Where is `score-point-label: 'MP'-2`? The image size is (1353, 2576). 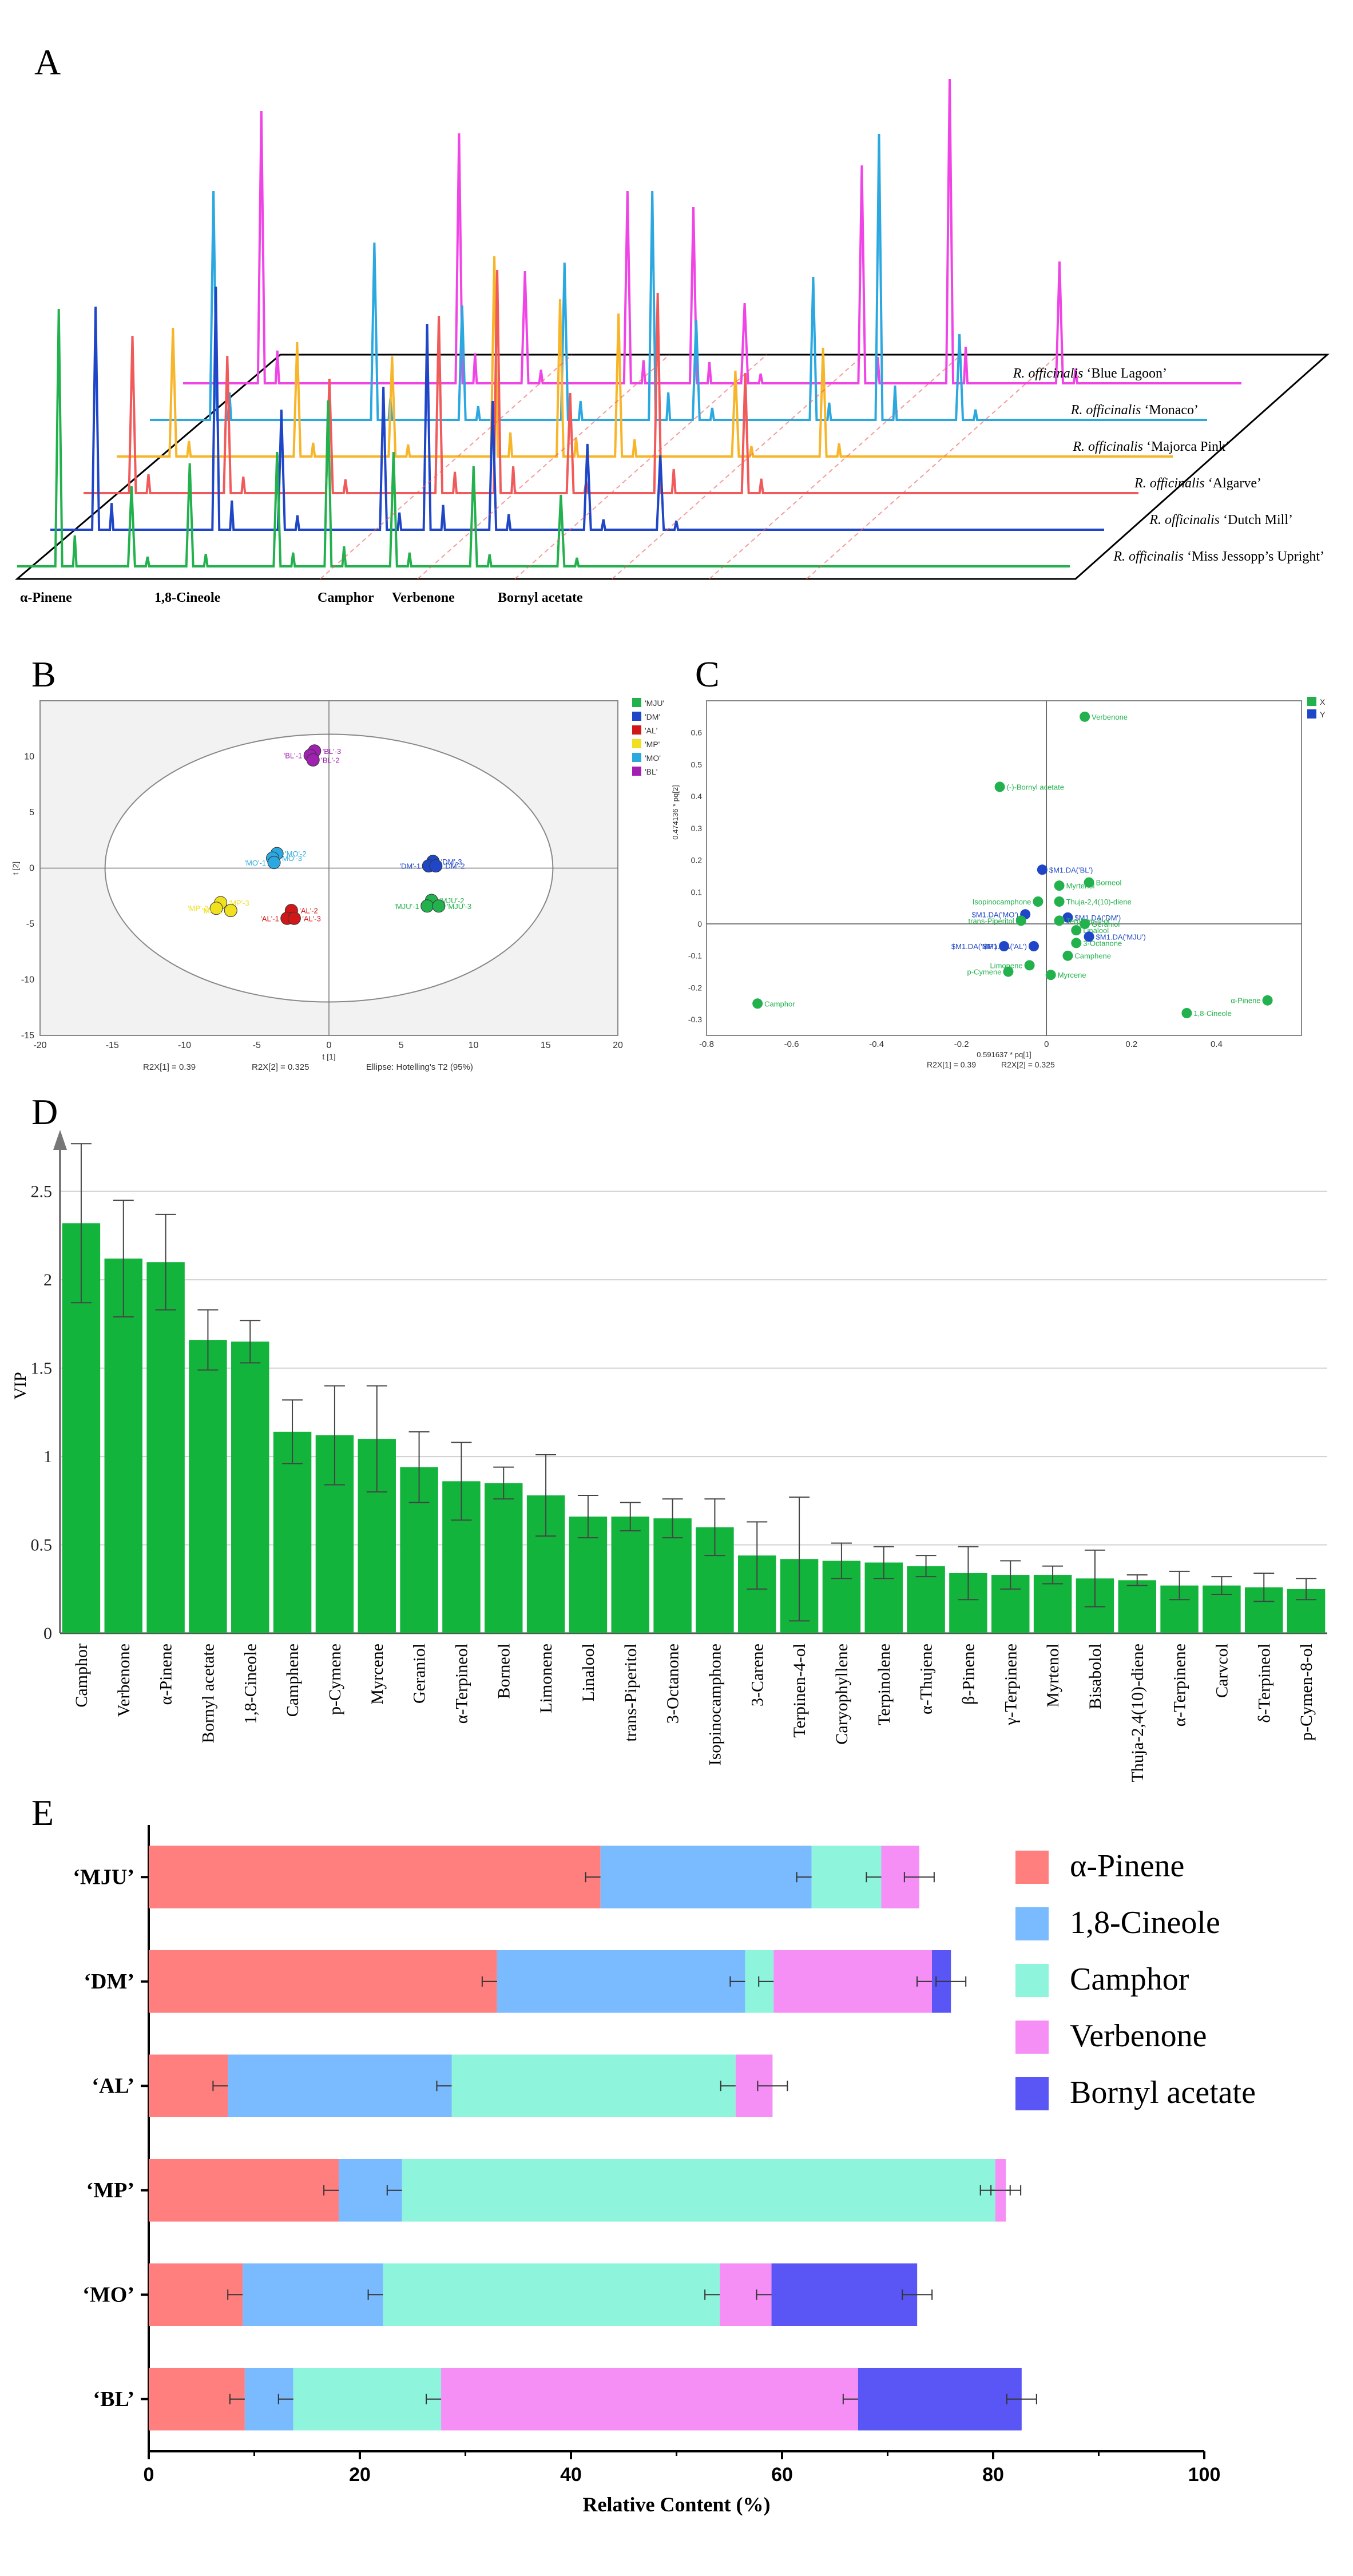 score-point-label: 'MP'-2 is located at coordinates (198, 908).